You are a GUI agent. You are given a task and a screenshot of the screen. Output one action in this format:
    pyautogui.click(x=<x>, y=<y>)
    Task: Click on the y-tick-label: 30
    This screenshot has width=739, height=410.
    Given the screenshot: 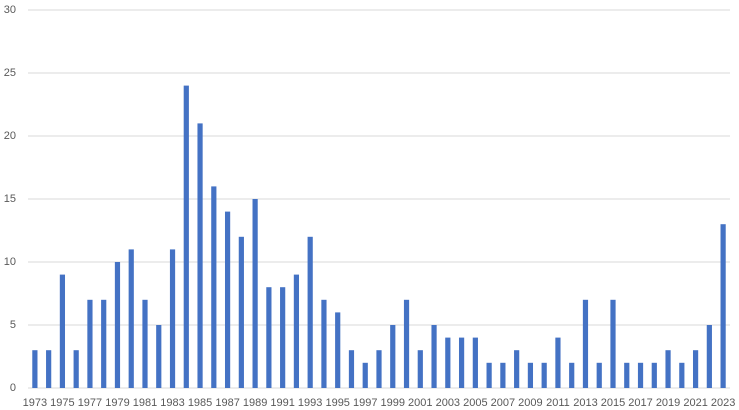 What is the action you would take?
    pyautogui.click(x=10, y=10)
    